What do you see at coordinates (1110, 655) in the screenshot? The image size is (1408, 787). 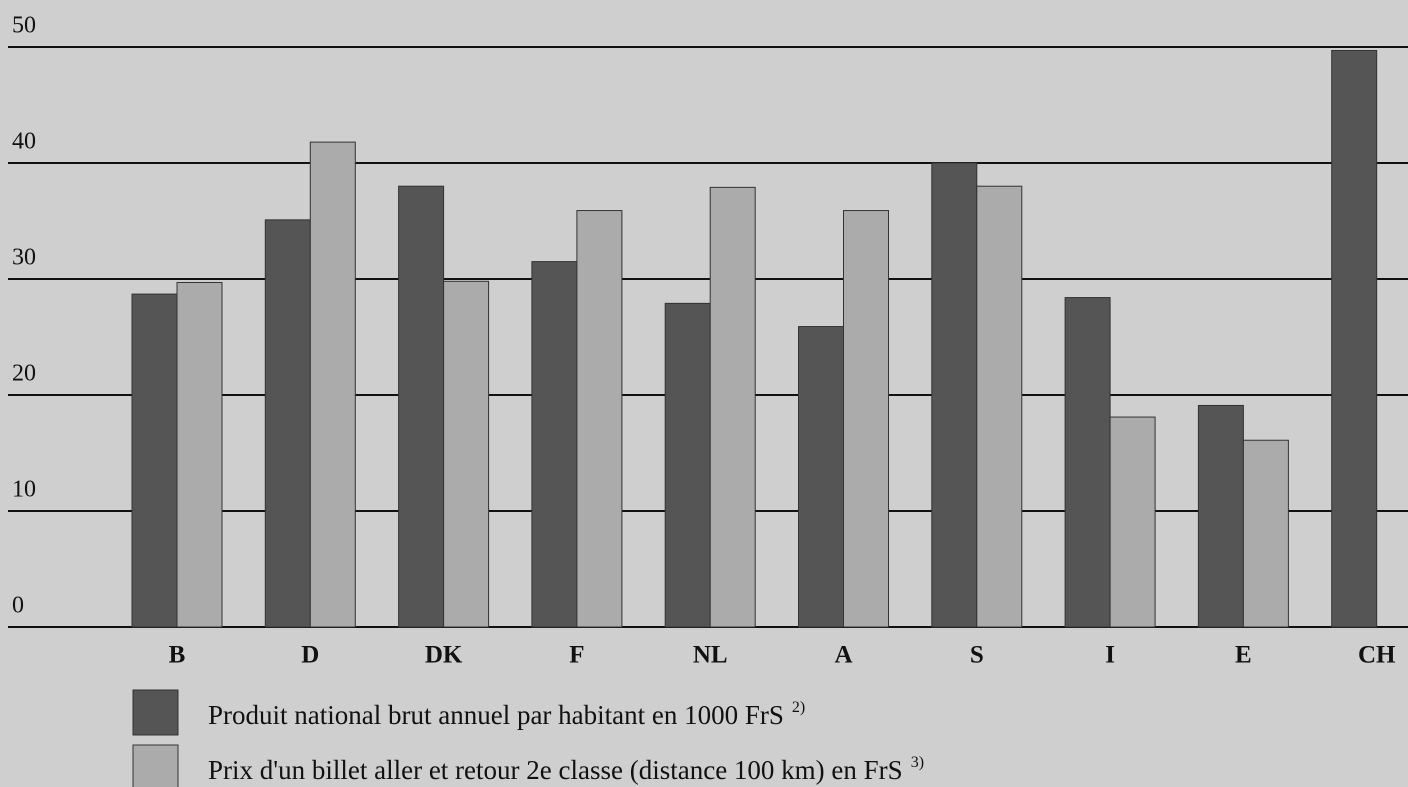 I see `x-tick-label: I` at bounding box center [1110, 655].